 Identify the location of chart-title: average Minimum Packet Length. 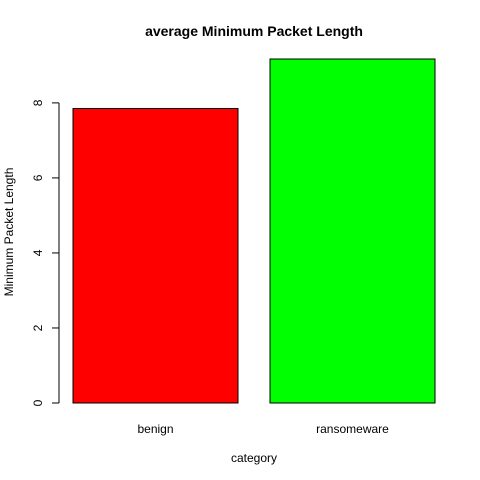
(254, 31).